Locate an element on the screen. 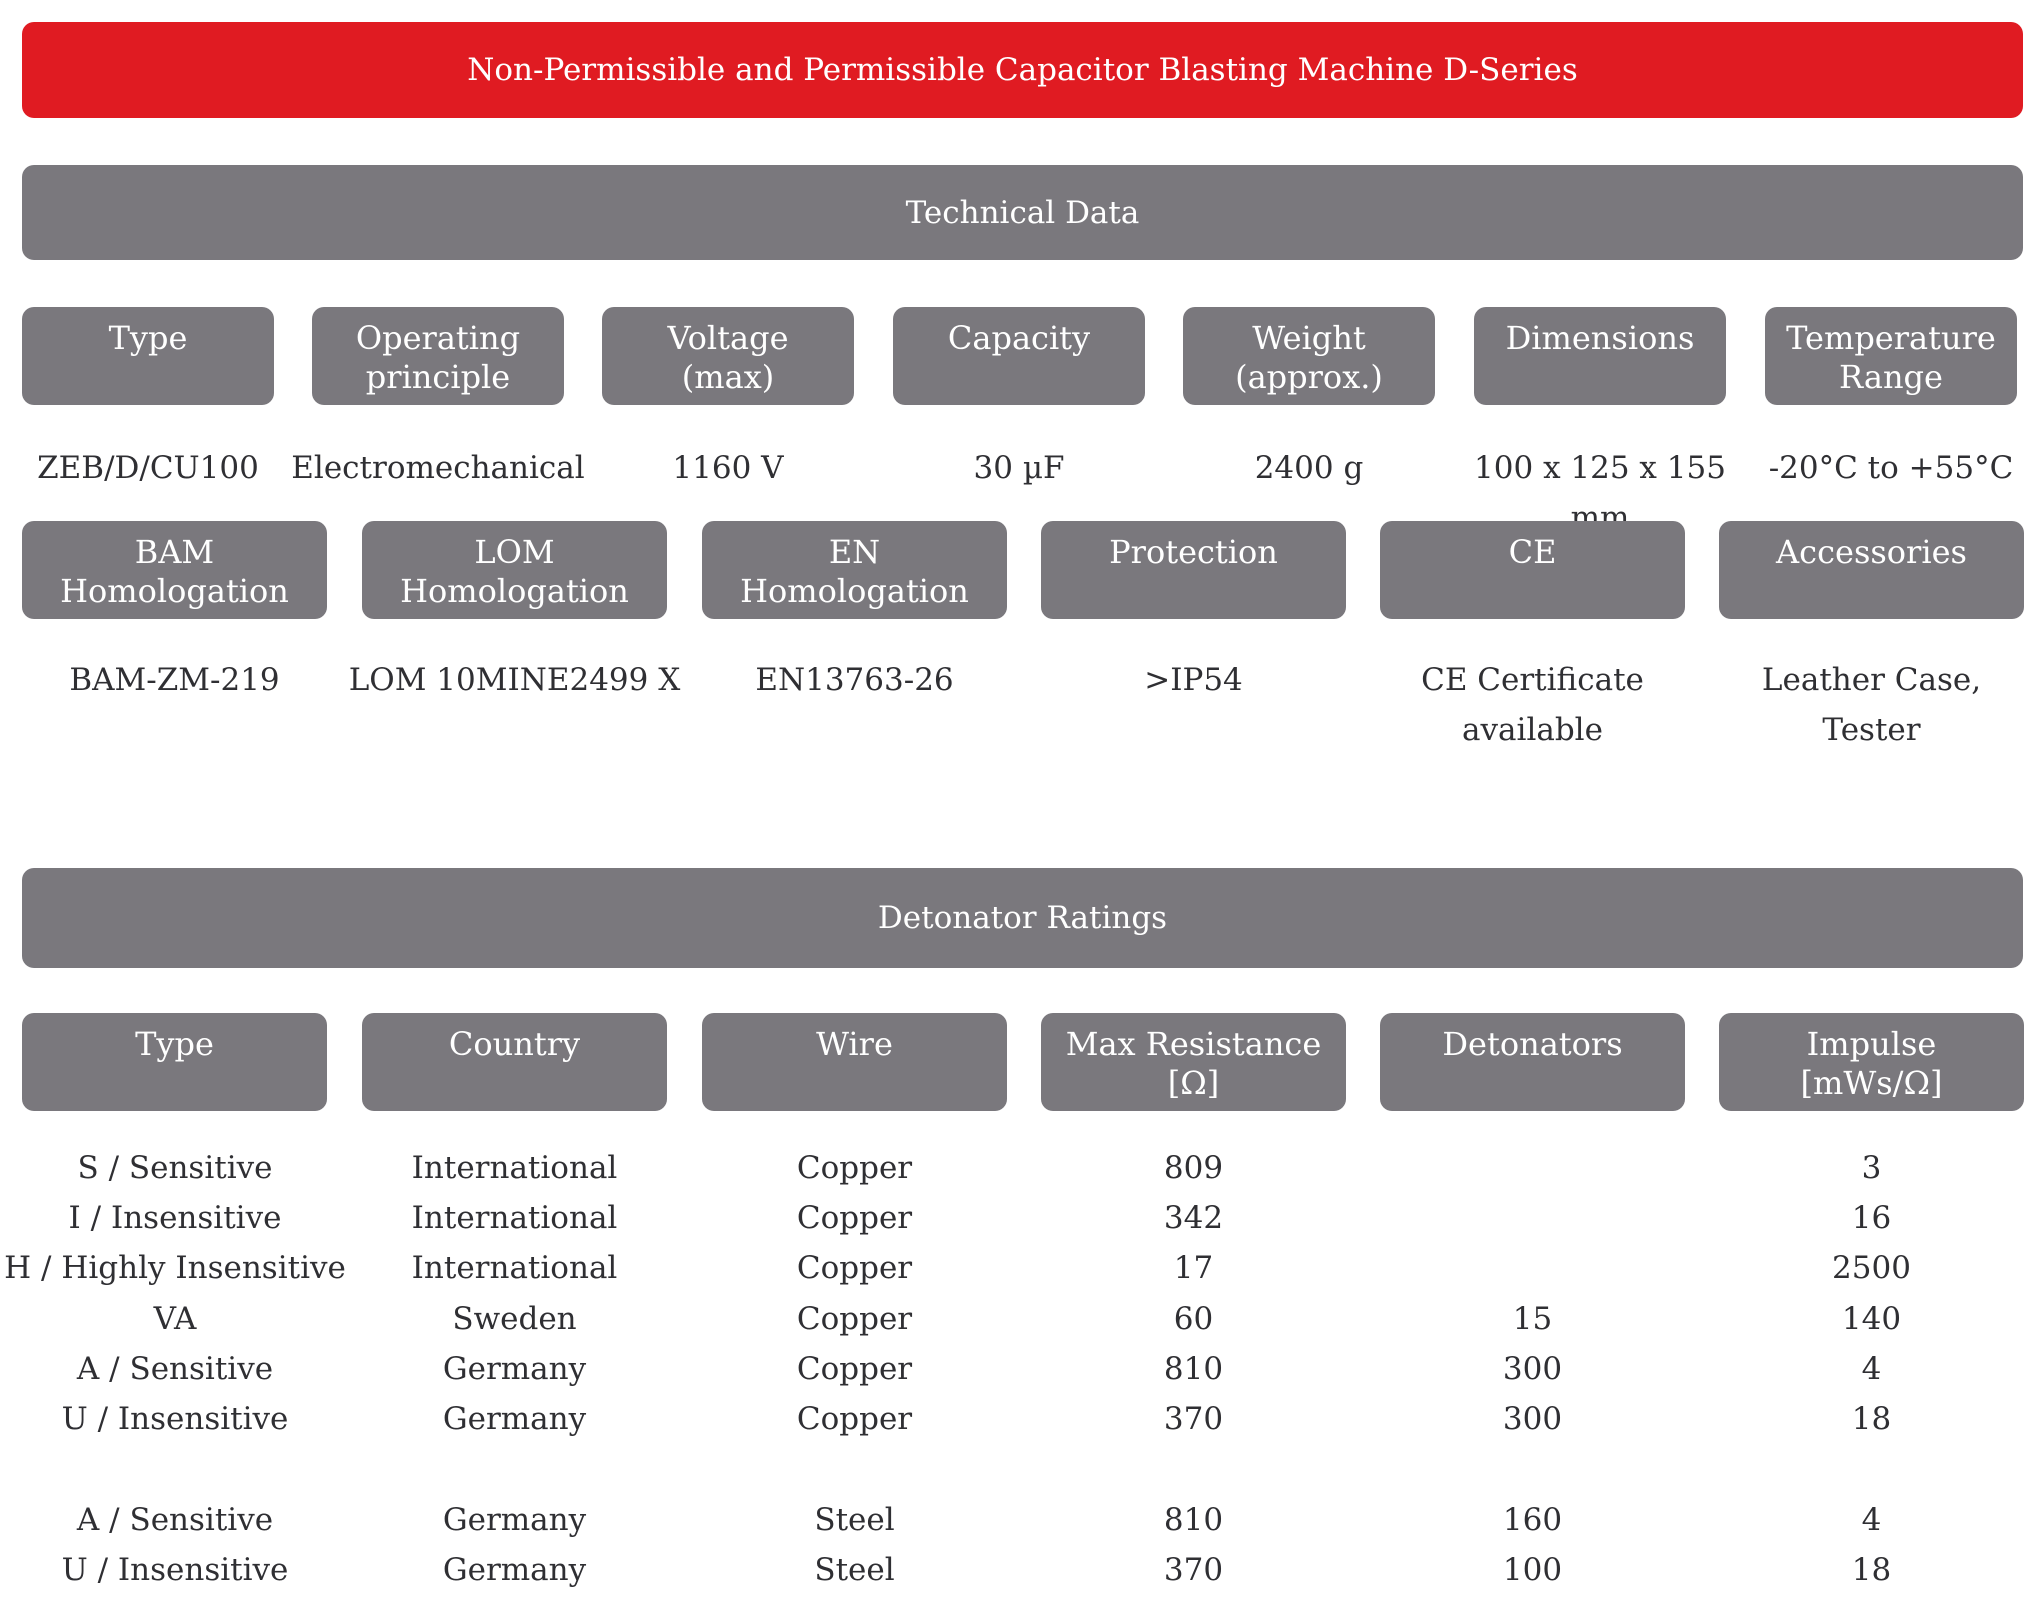  cell-max-resistance: 809 is located at coordinates (1193, 1168).